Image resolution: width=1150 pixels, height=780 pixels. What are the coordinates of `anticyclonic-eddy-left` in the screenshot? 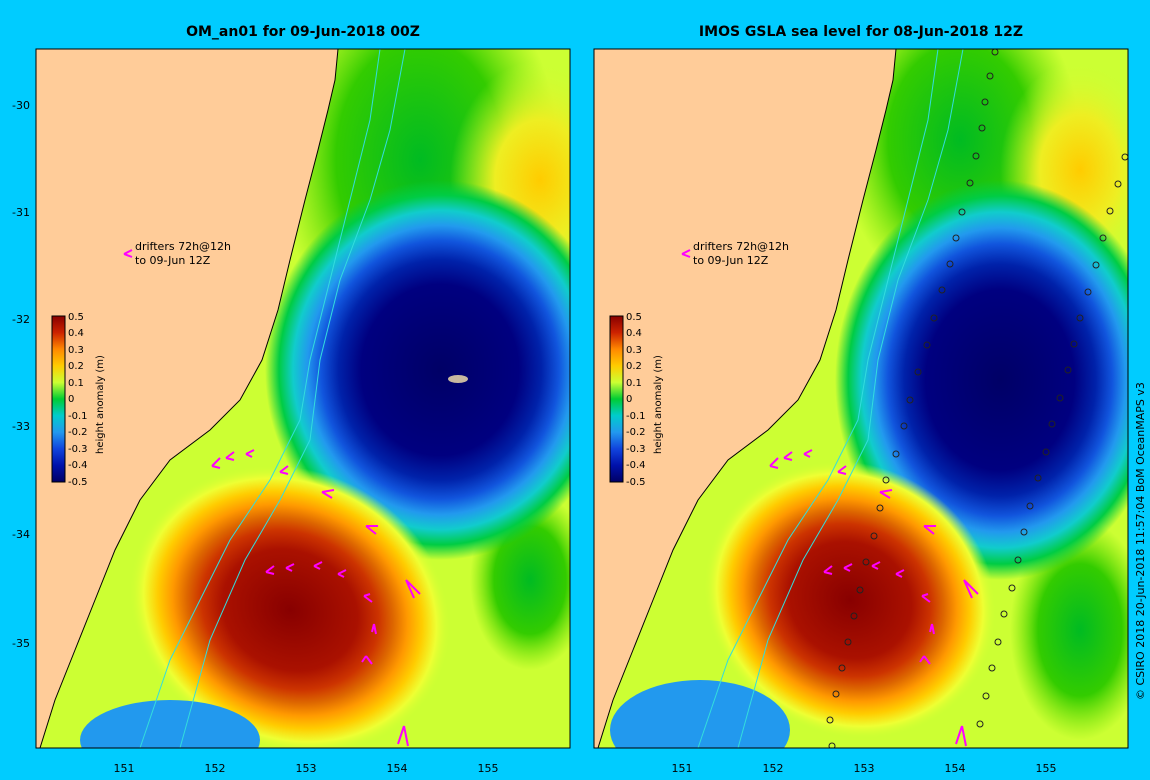 It's located at (290, 606).